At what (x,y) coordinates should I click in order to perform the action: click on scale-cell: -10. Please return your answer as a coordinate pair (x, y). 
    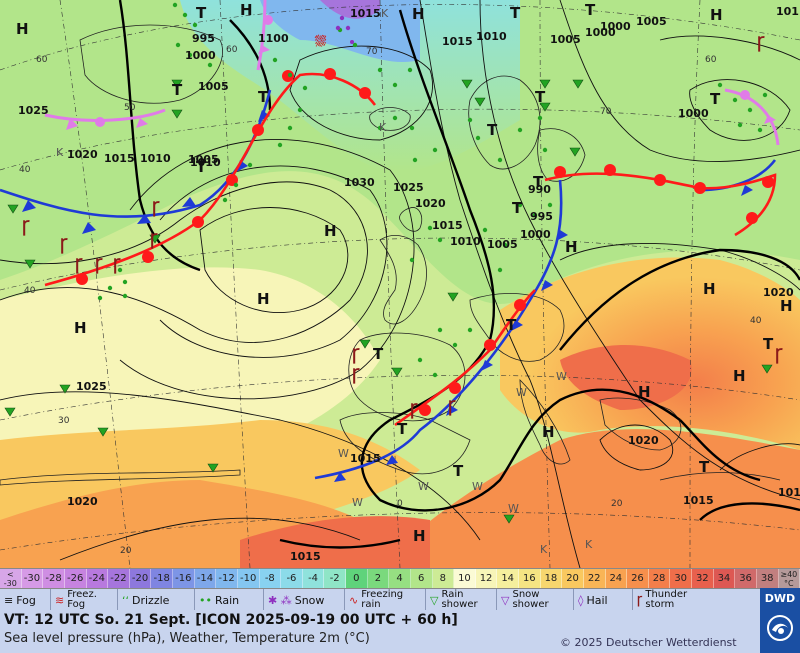
    Looking at the image, I should click on (248, 579).